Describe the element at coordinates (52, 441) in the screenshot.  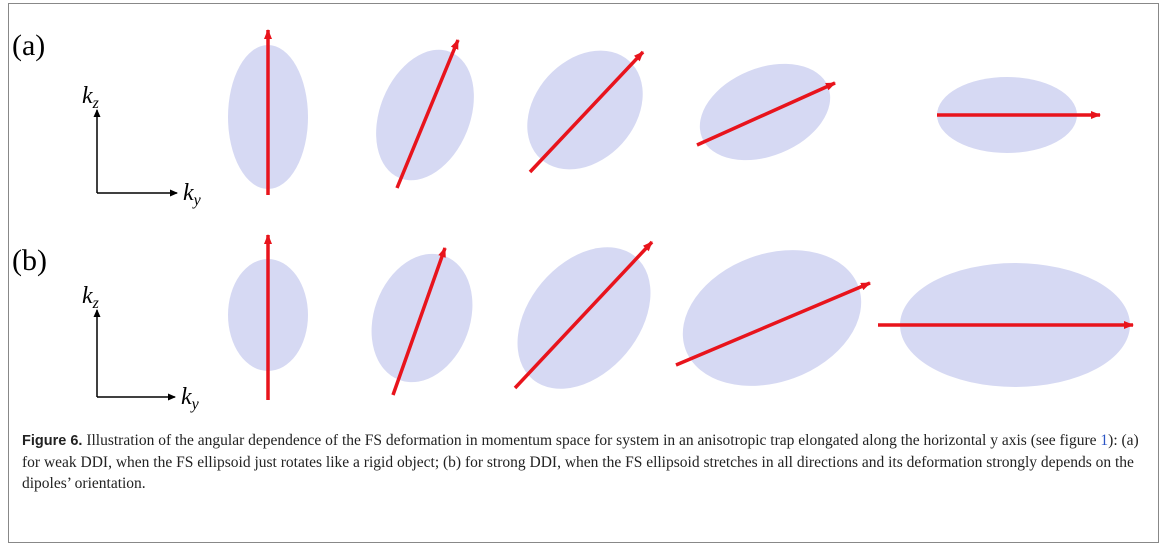
I see `caption-label: Figure 6.` at that location.